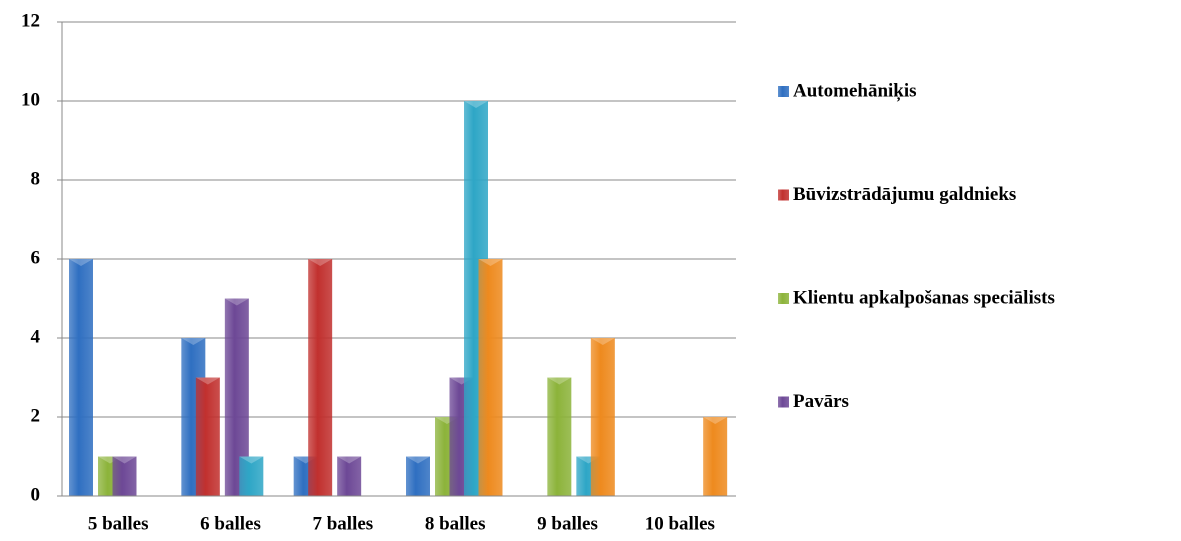  Describe the element at coordinates (342, 523) in the screenshot. I see `x-tick-label: 7 balles` at that location.